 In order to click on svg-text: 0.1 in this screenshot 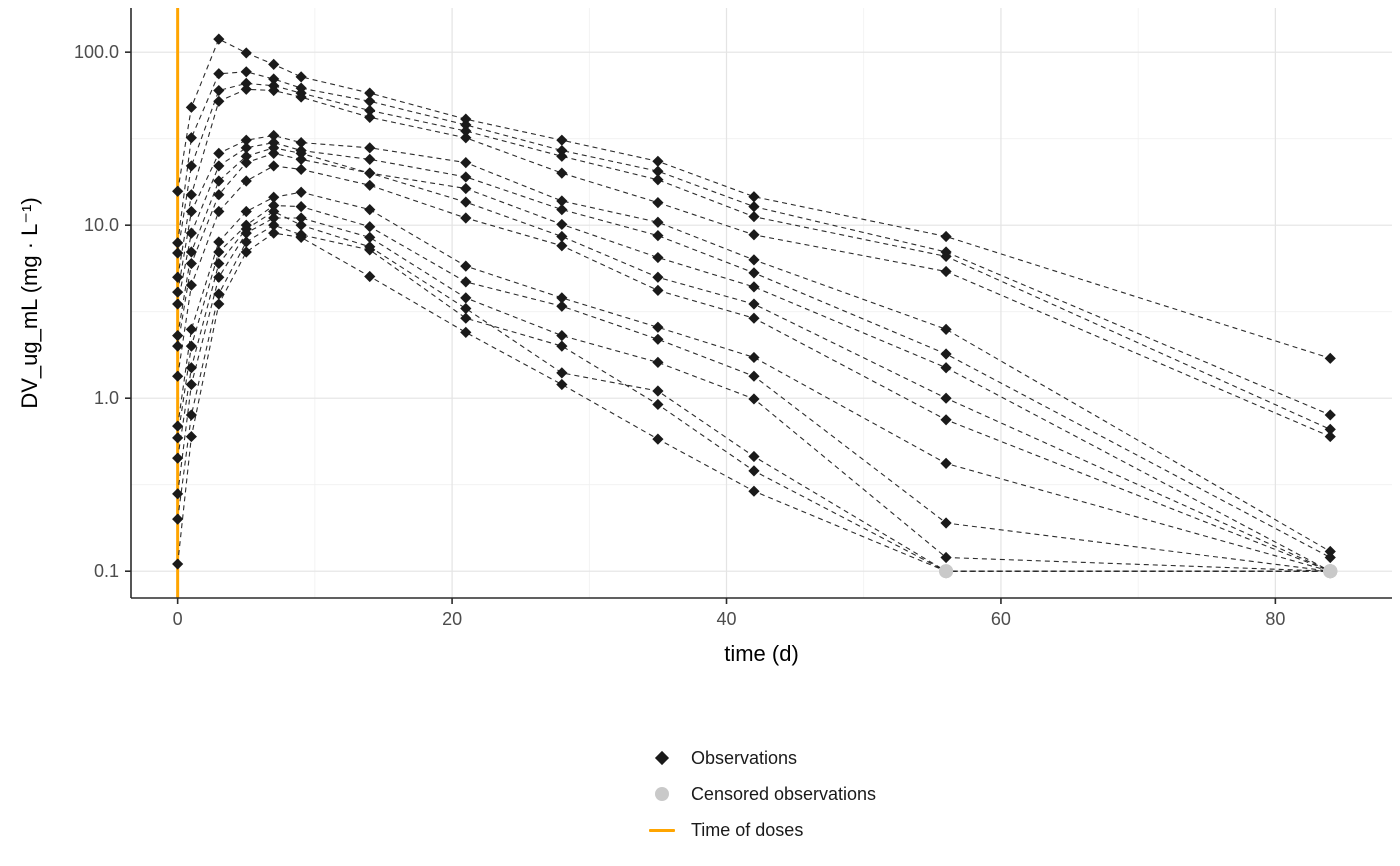, I will do `click(106, 571)`.